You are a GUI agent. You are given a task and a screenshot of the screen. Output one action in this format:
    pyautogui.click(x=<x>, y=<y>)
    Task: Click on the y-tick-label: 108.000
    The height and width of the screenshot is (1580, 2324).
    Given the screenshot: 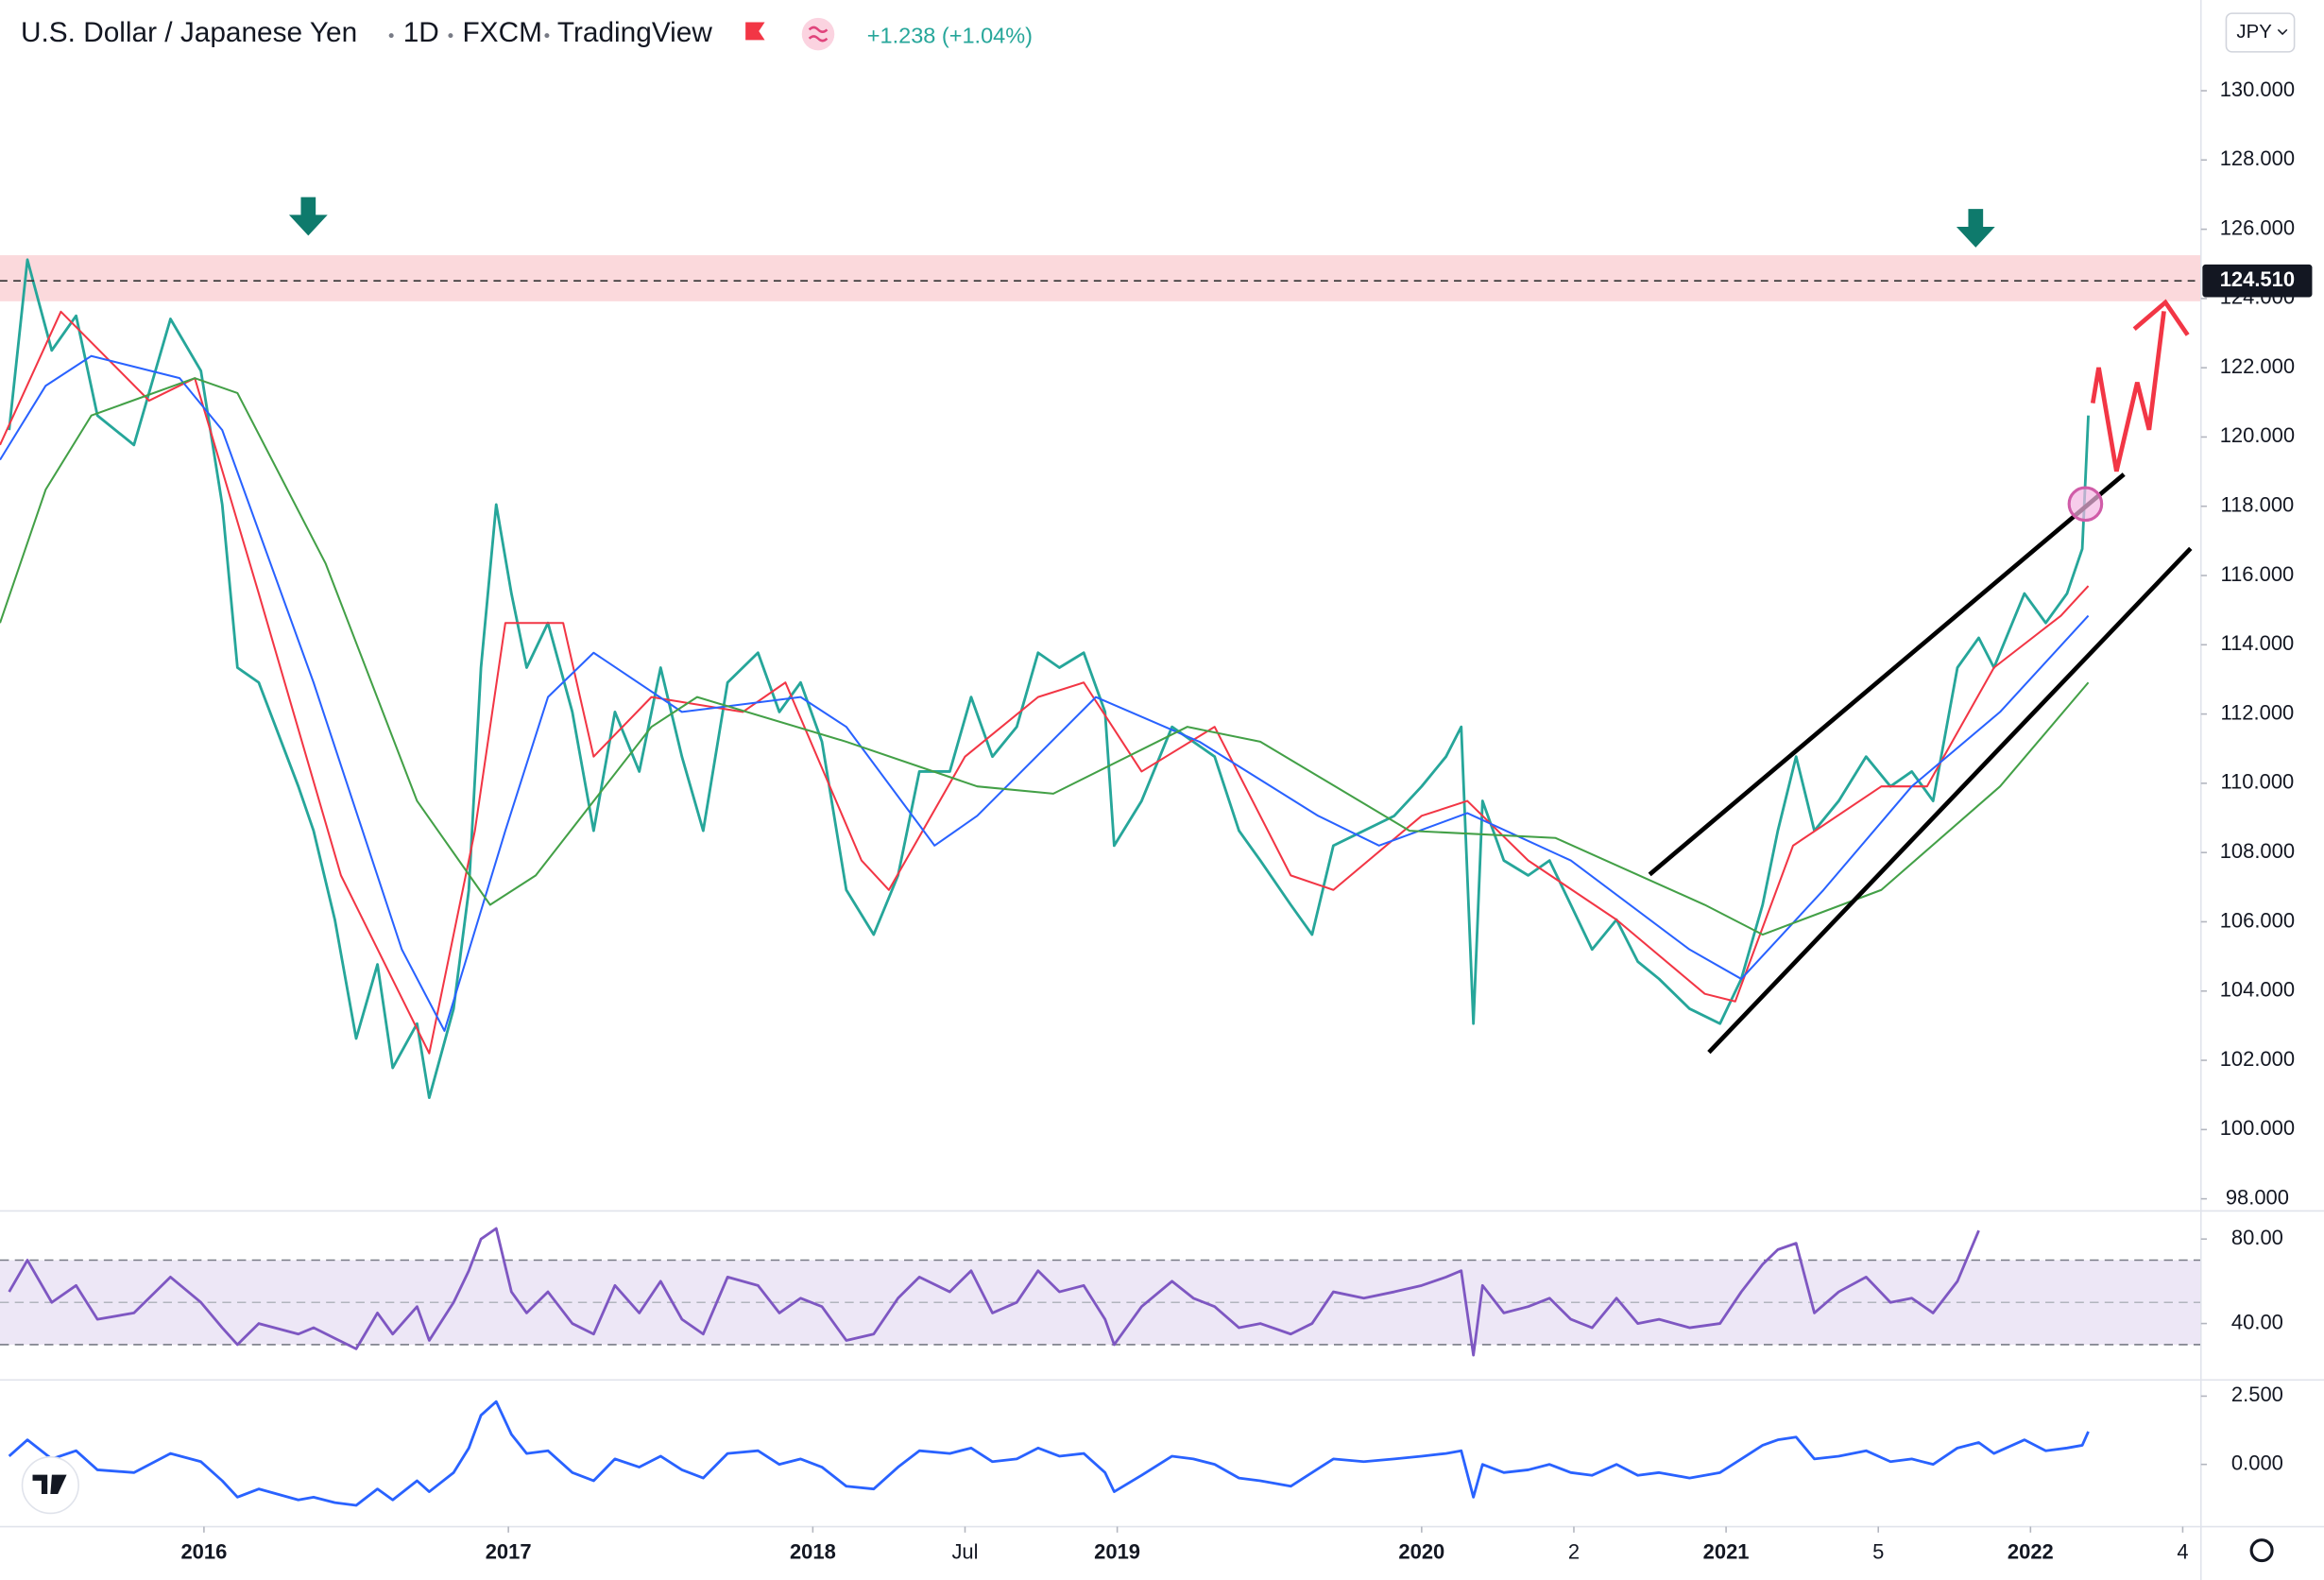 What is the action you would take?
    pyautogui.click(x=2257, y=851)
    